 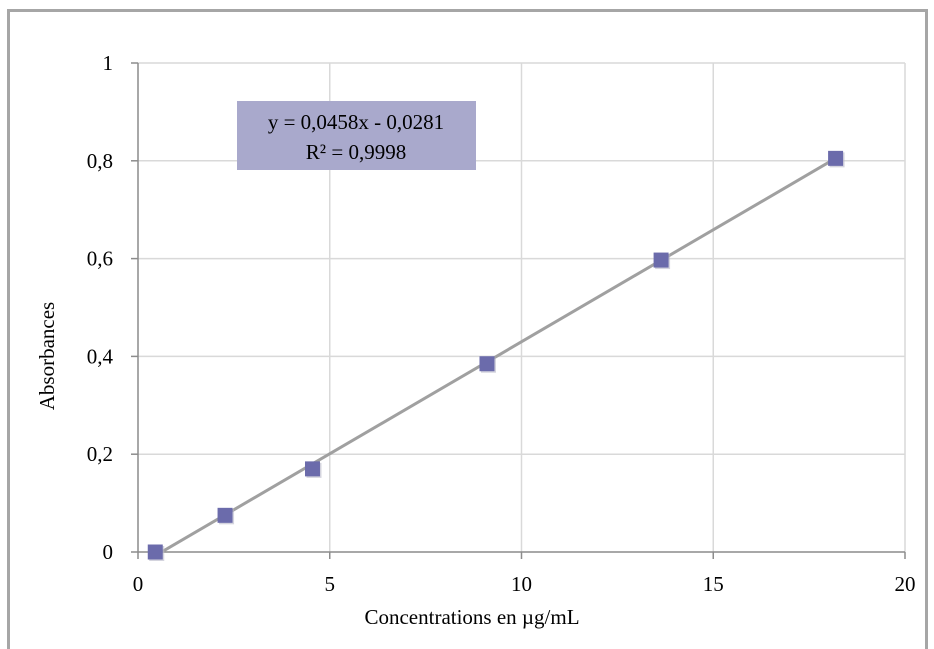 What do you see at coordinates (108, 552) in the screenshot?
I see `y-tick-label: 0` at bounding box center [108, 552].